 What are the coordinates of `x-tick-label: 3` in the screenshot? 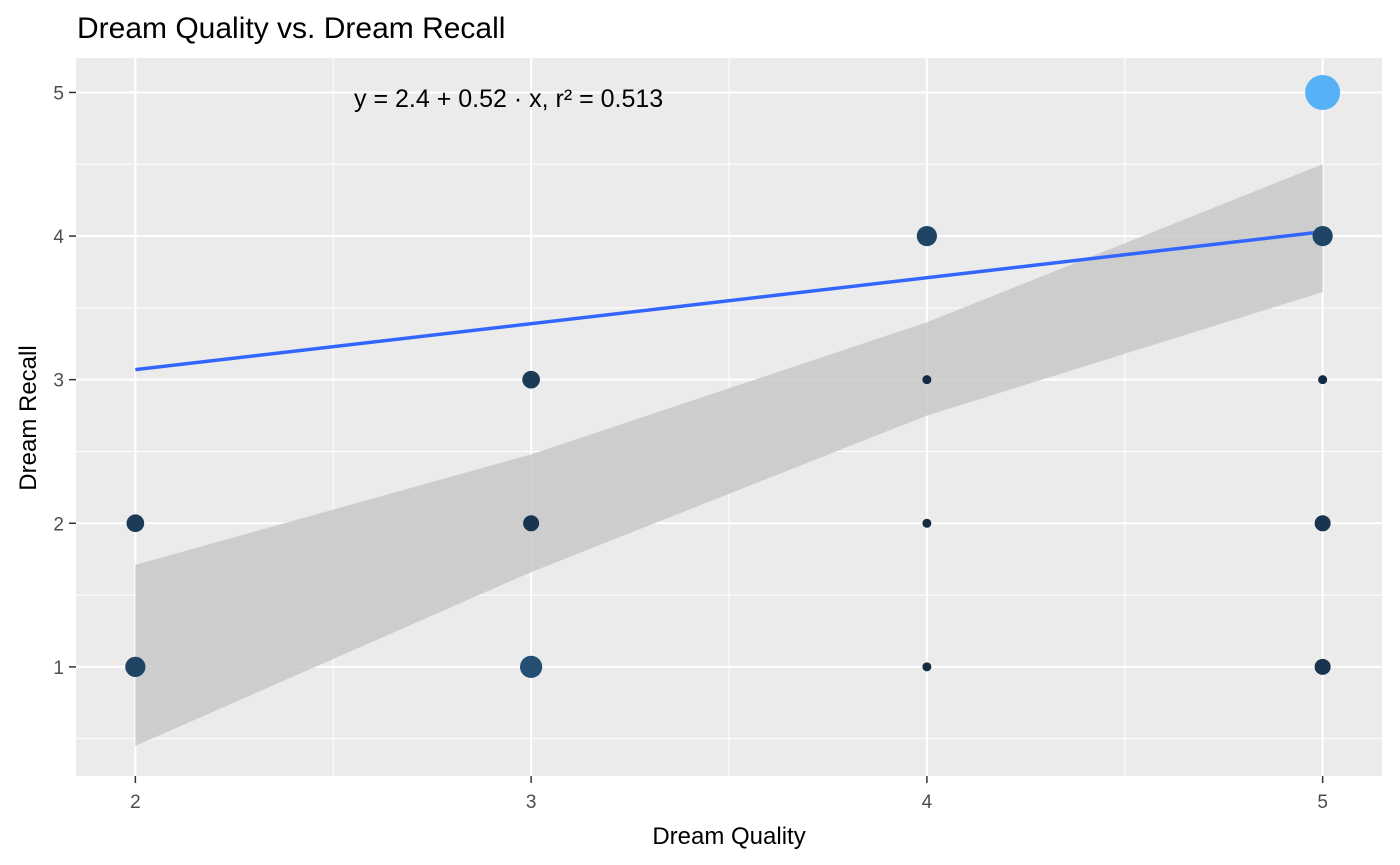 It's located at (531, 802).